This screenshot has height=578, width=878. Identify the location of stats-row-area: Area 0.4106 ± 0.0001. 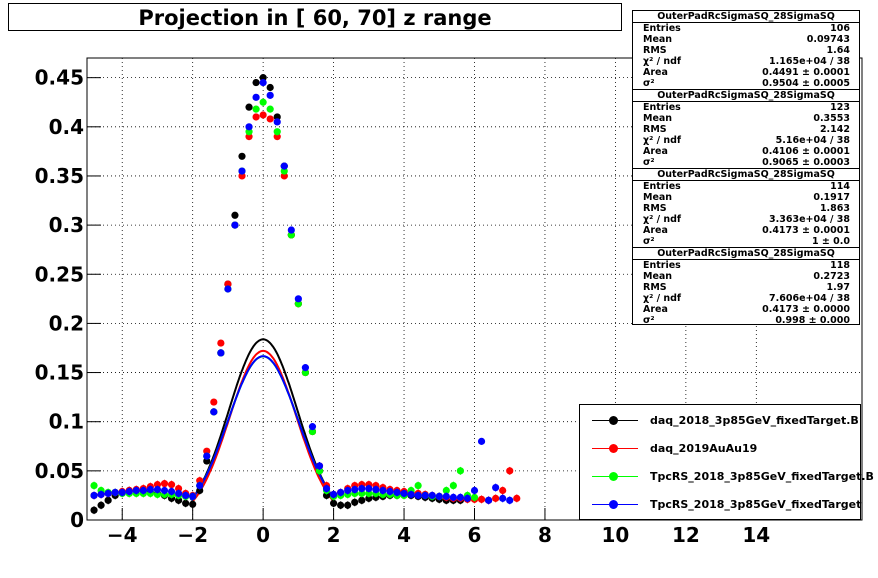
(746, 151).